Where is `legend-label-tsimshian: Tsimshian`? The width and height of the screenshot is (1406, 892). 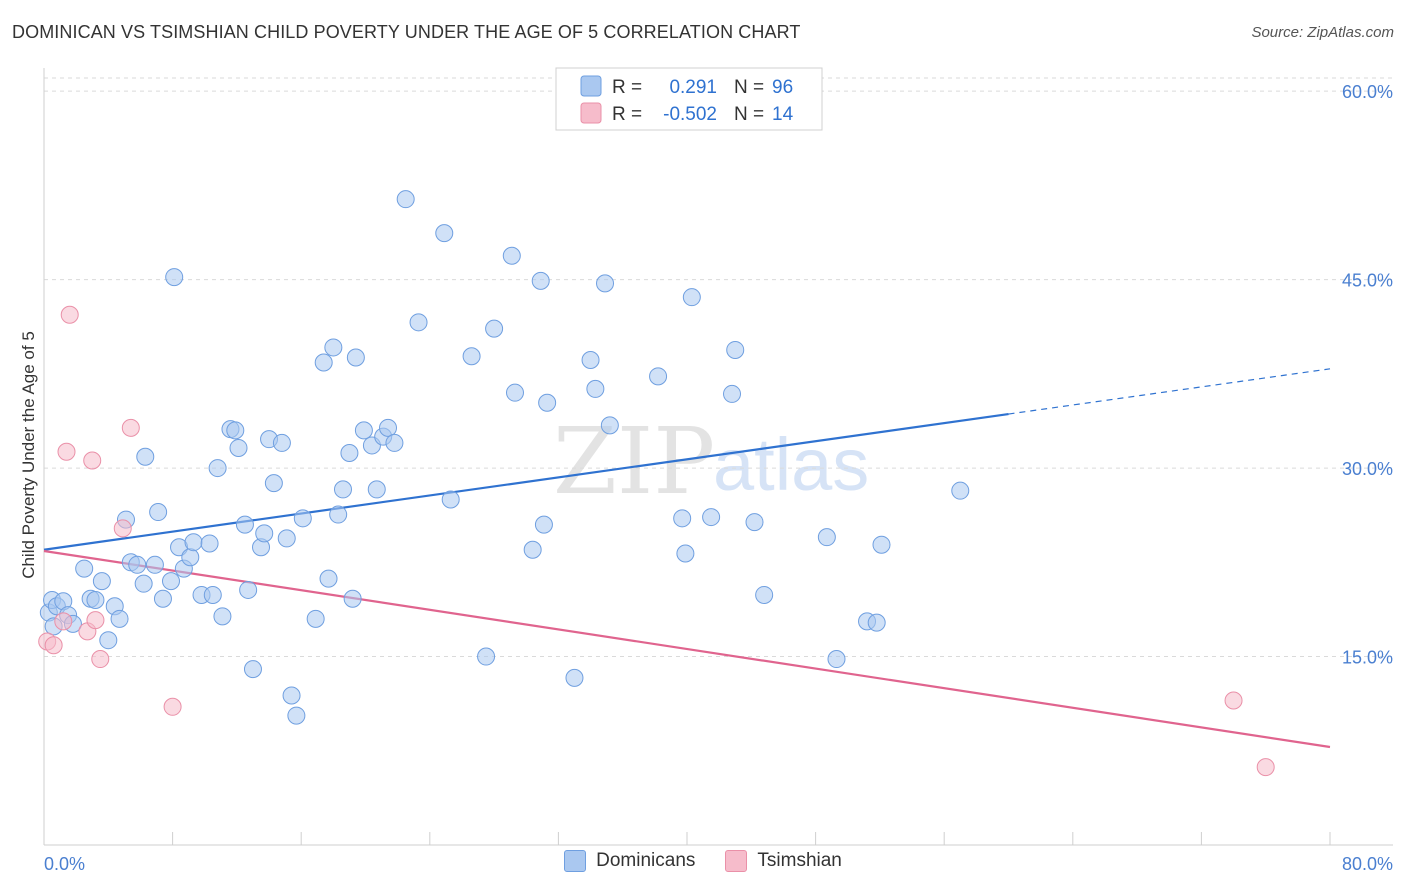 legend-label-tsimshian: Tsimshian is located at coordinates (799, 860).